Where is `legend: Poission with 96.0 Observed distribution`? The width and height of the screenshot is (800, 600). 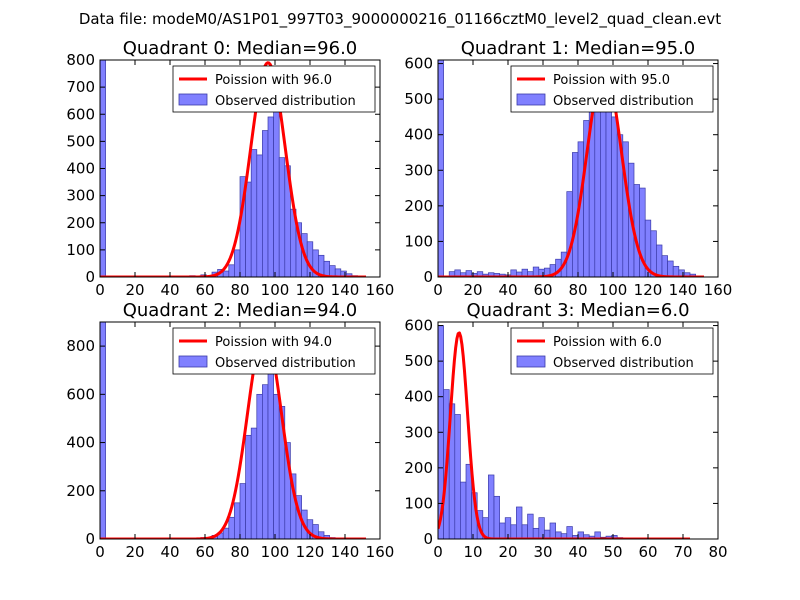
legend: Poission with 96.0 Observed distribution is located at coordinates (274, 89).